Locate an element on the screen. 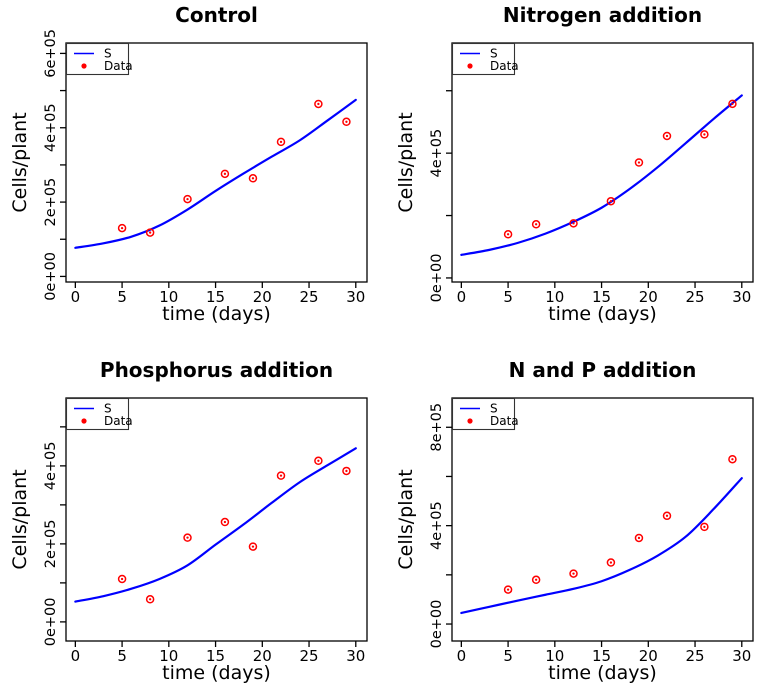 The height and width of the screenshot is (695, 771). chart-title: Nitrogen addition is located at coordinates (601, 15).